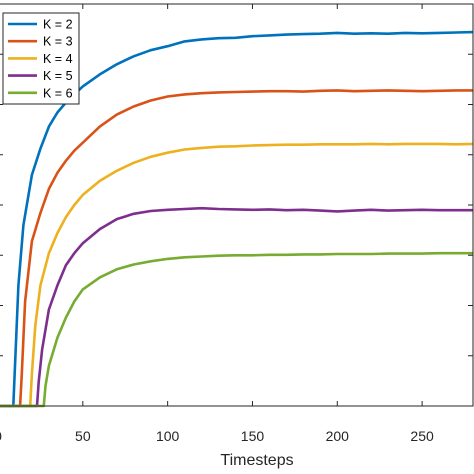 The image size is (474, 474). Describe the element at coordinates (338, 436) in the screenshot. I see `x-tick-label: 200` at that location.